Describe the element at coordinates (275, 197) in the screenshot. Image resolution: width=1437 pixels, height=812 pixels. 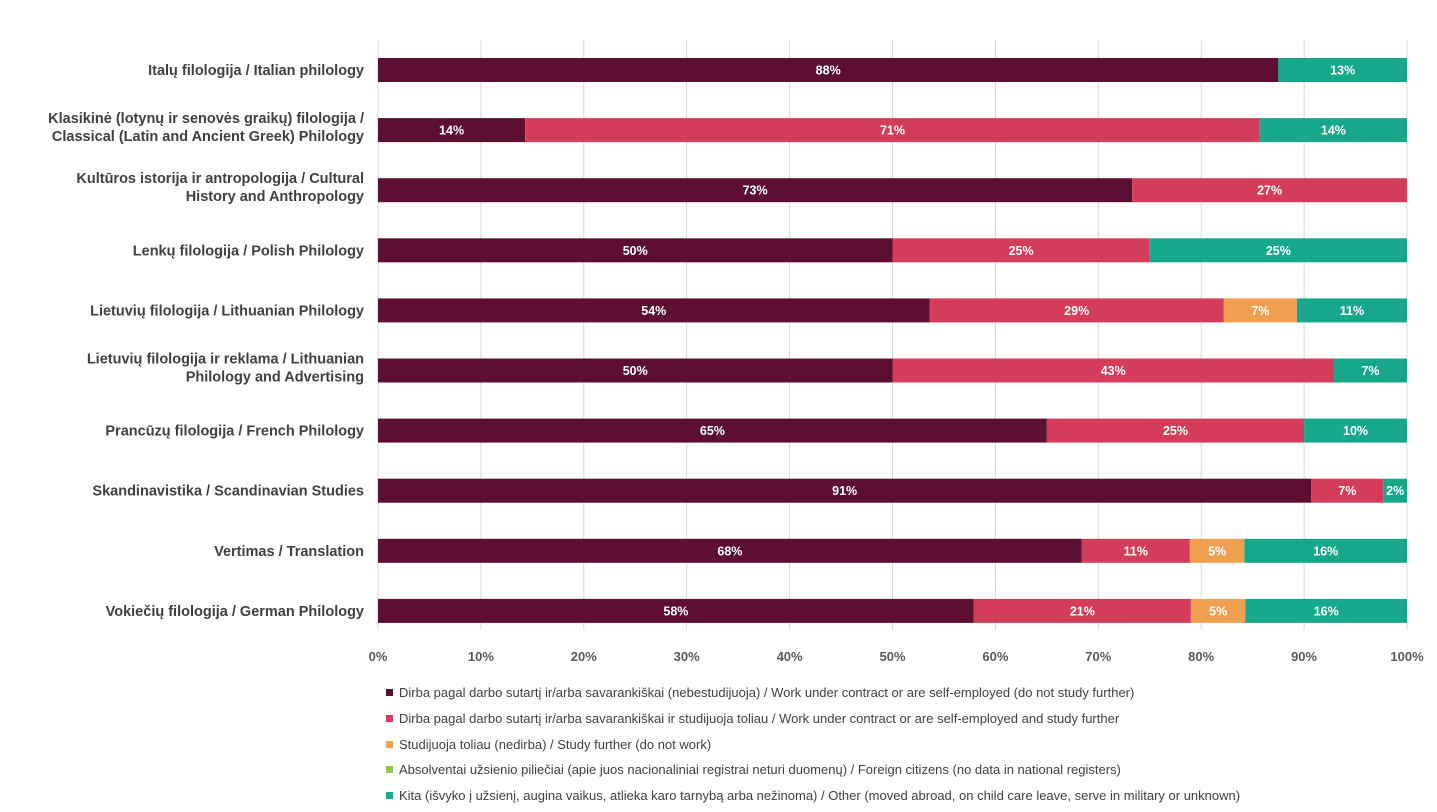
I see `category-label: History and Anthropology` at that location.